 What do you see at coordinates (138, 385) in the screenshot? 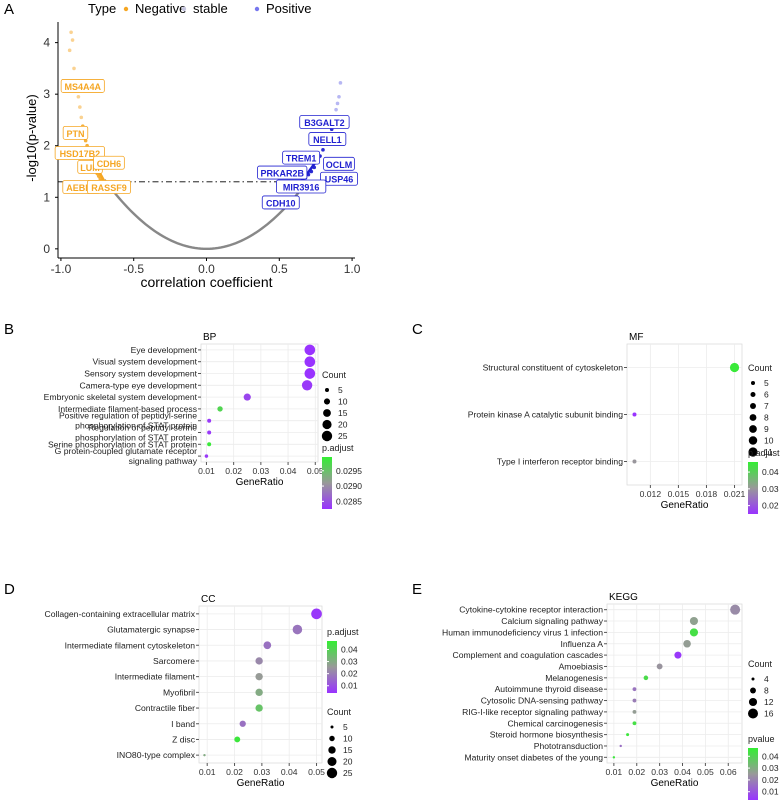
I see `category-label: Camera-type eye development` at bounding box center [138, 385].